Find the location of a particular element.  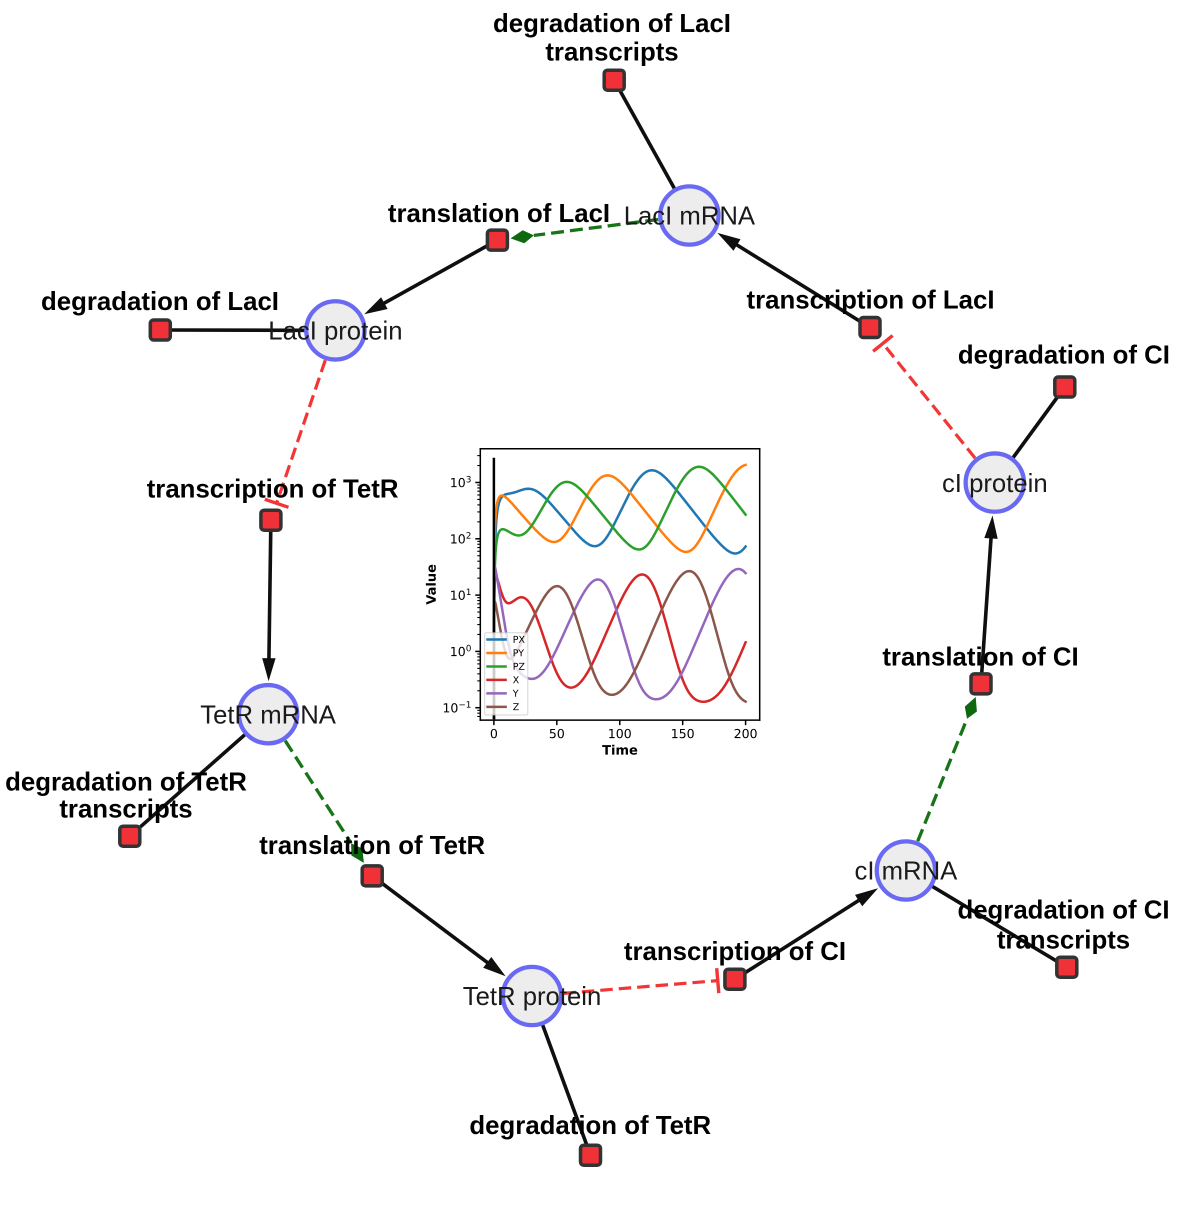

svg-text: transcription of TetR is located at coordinates (273, 490).